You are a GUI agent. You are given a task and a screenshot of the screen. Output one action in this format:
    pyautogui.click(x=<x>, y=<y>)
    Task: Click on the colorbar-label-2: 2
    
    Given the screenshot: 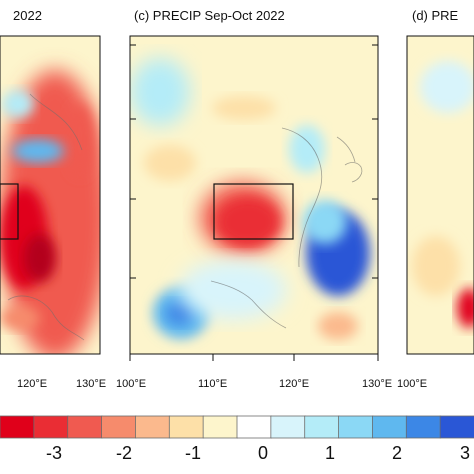 What is the action you would take?
    pyautogui.click(x=397, y=453)
    